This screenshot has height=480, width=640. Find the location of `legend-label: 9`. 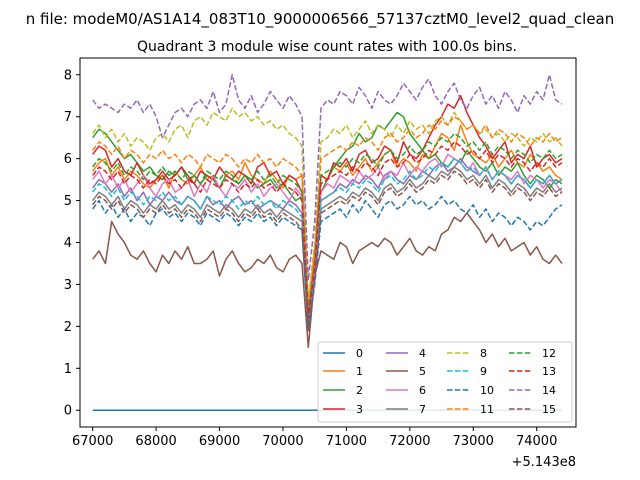

legend-label: 9 is located at coordinates (483, 371).